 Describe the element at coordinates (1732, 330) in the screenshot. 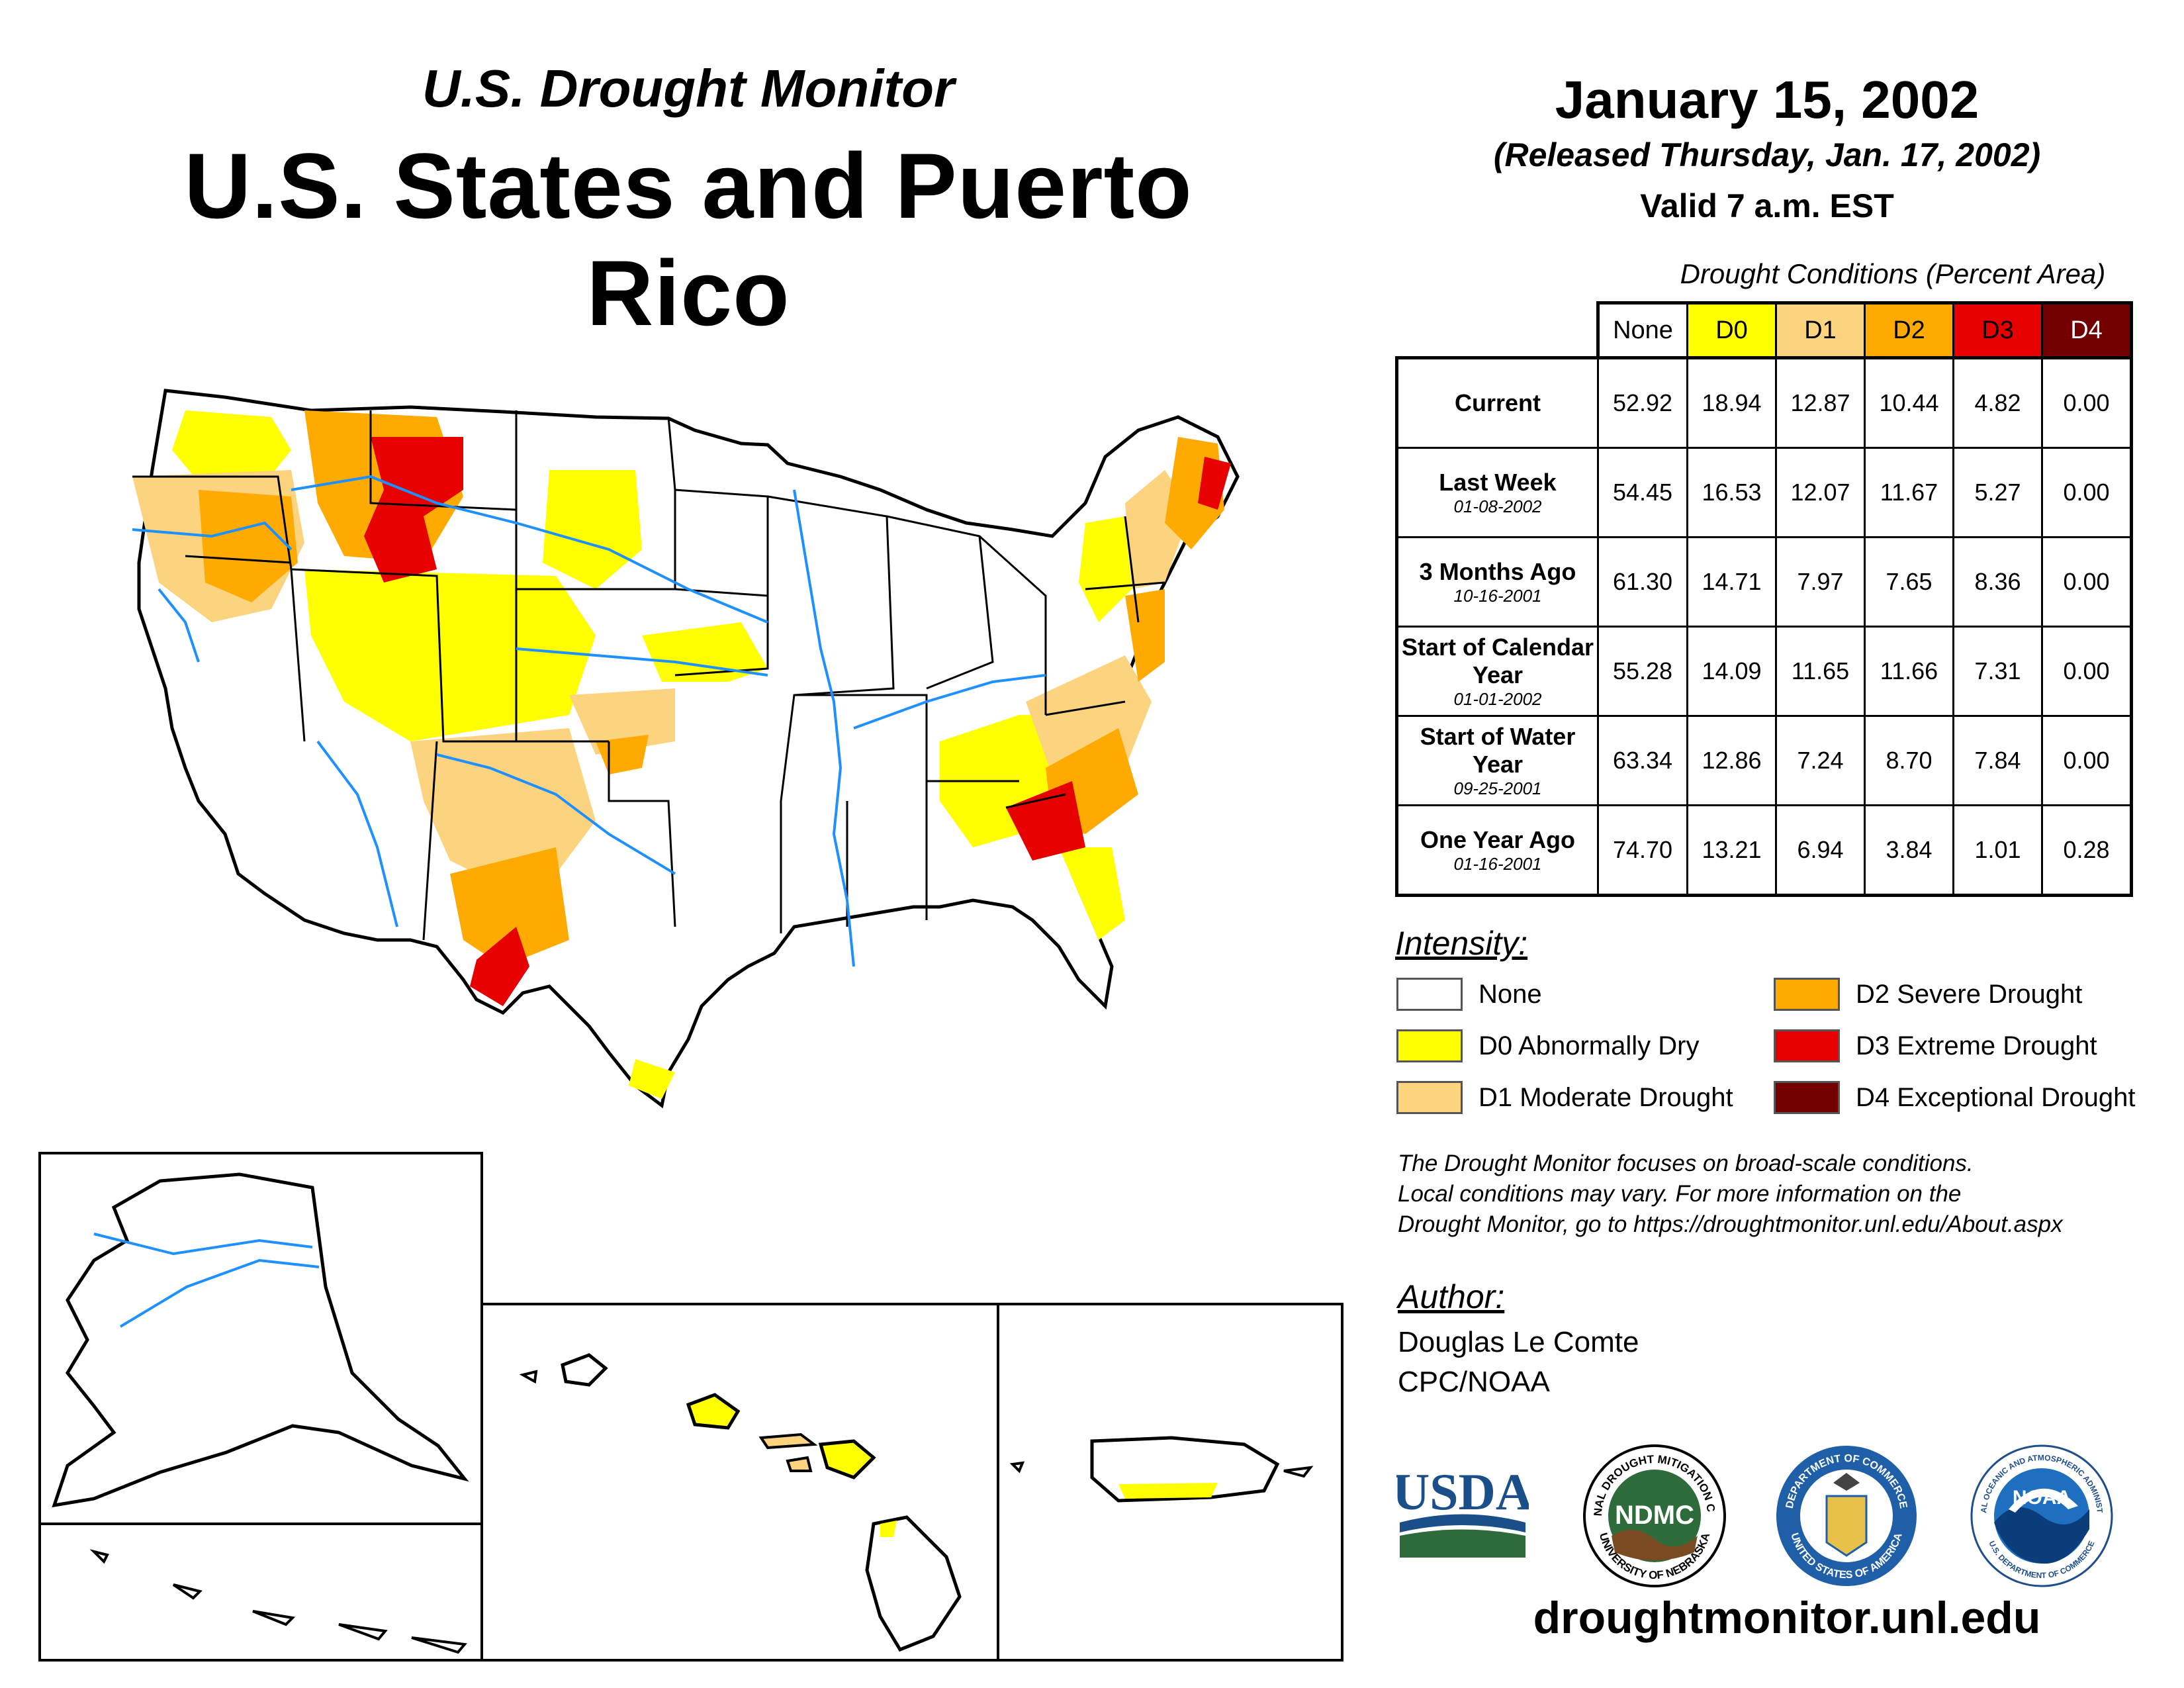

I see `column-header-d0: D0` at that location.